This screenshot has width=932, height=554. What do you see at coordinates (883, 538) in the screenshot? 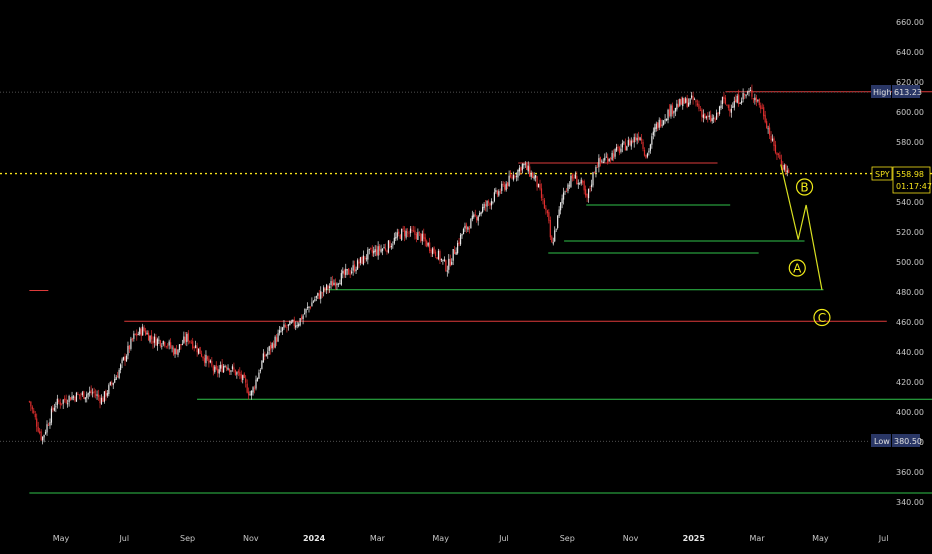
I see `x-tick-label: Jul` at bounding box center [883, 538].